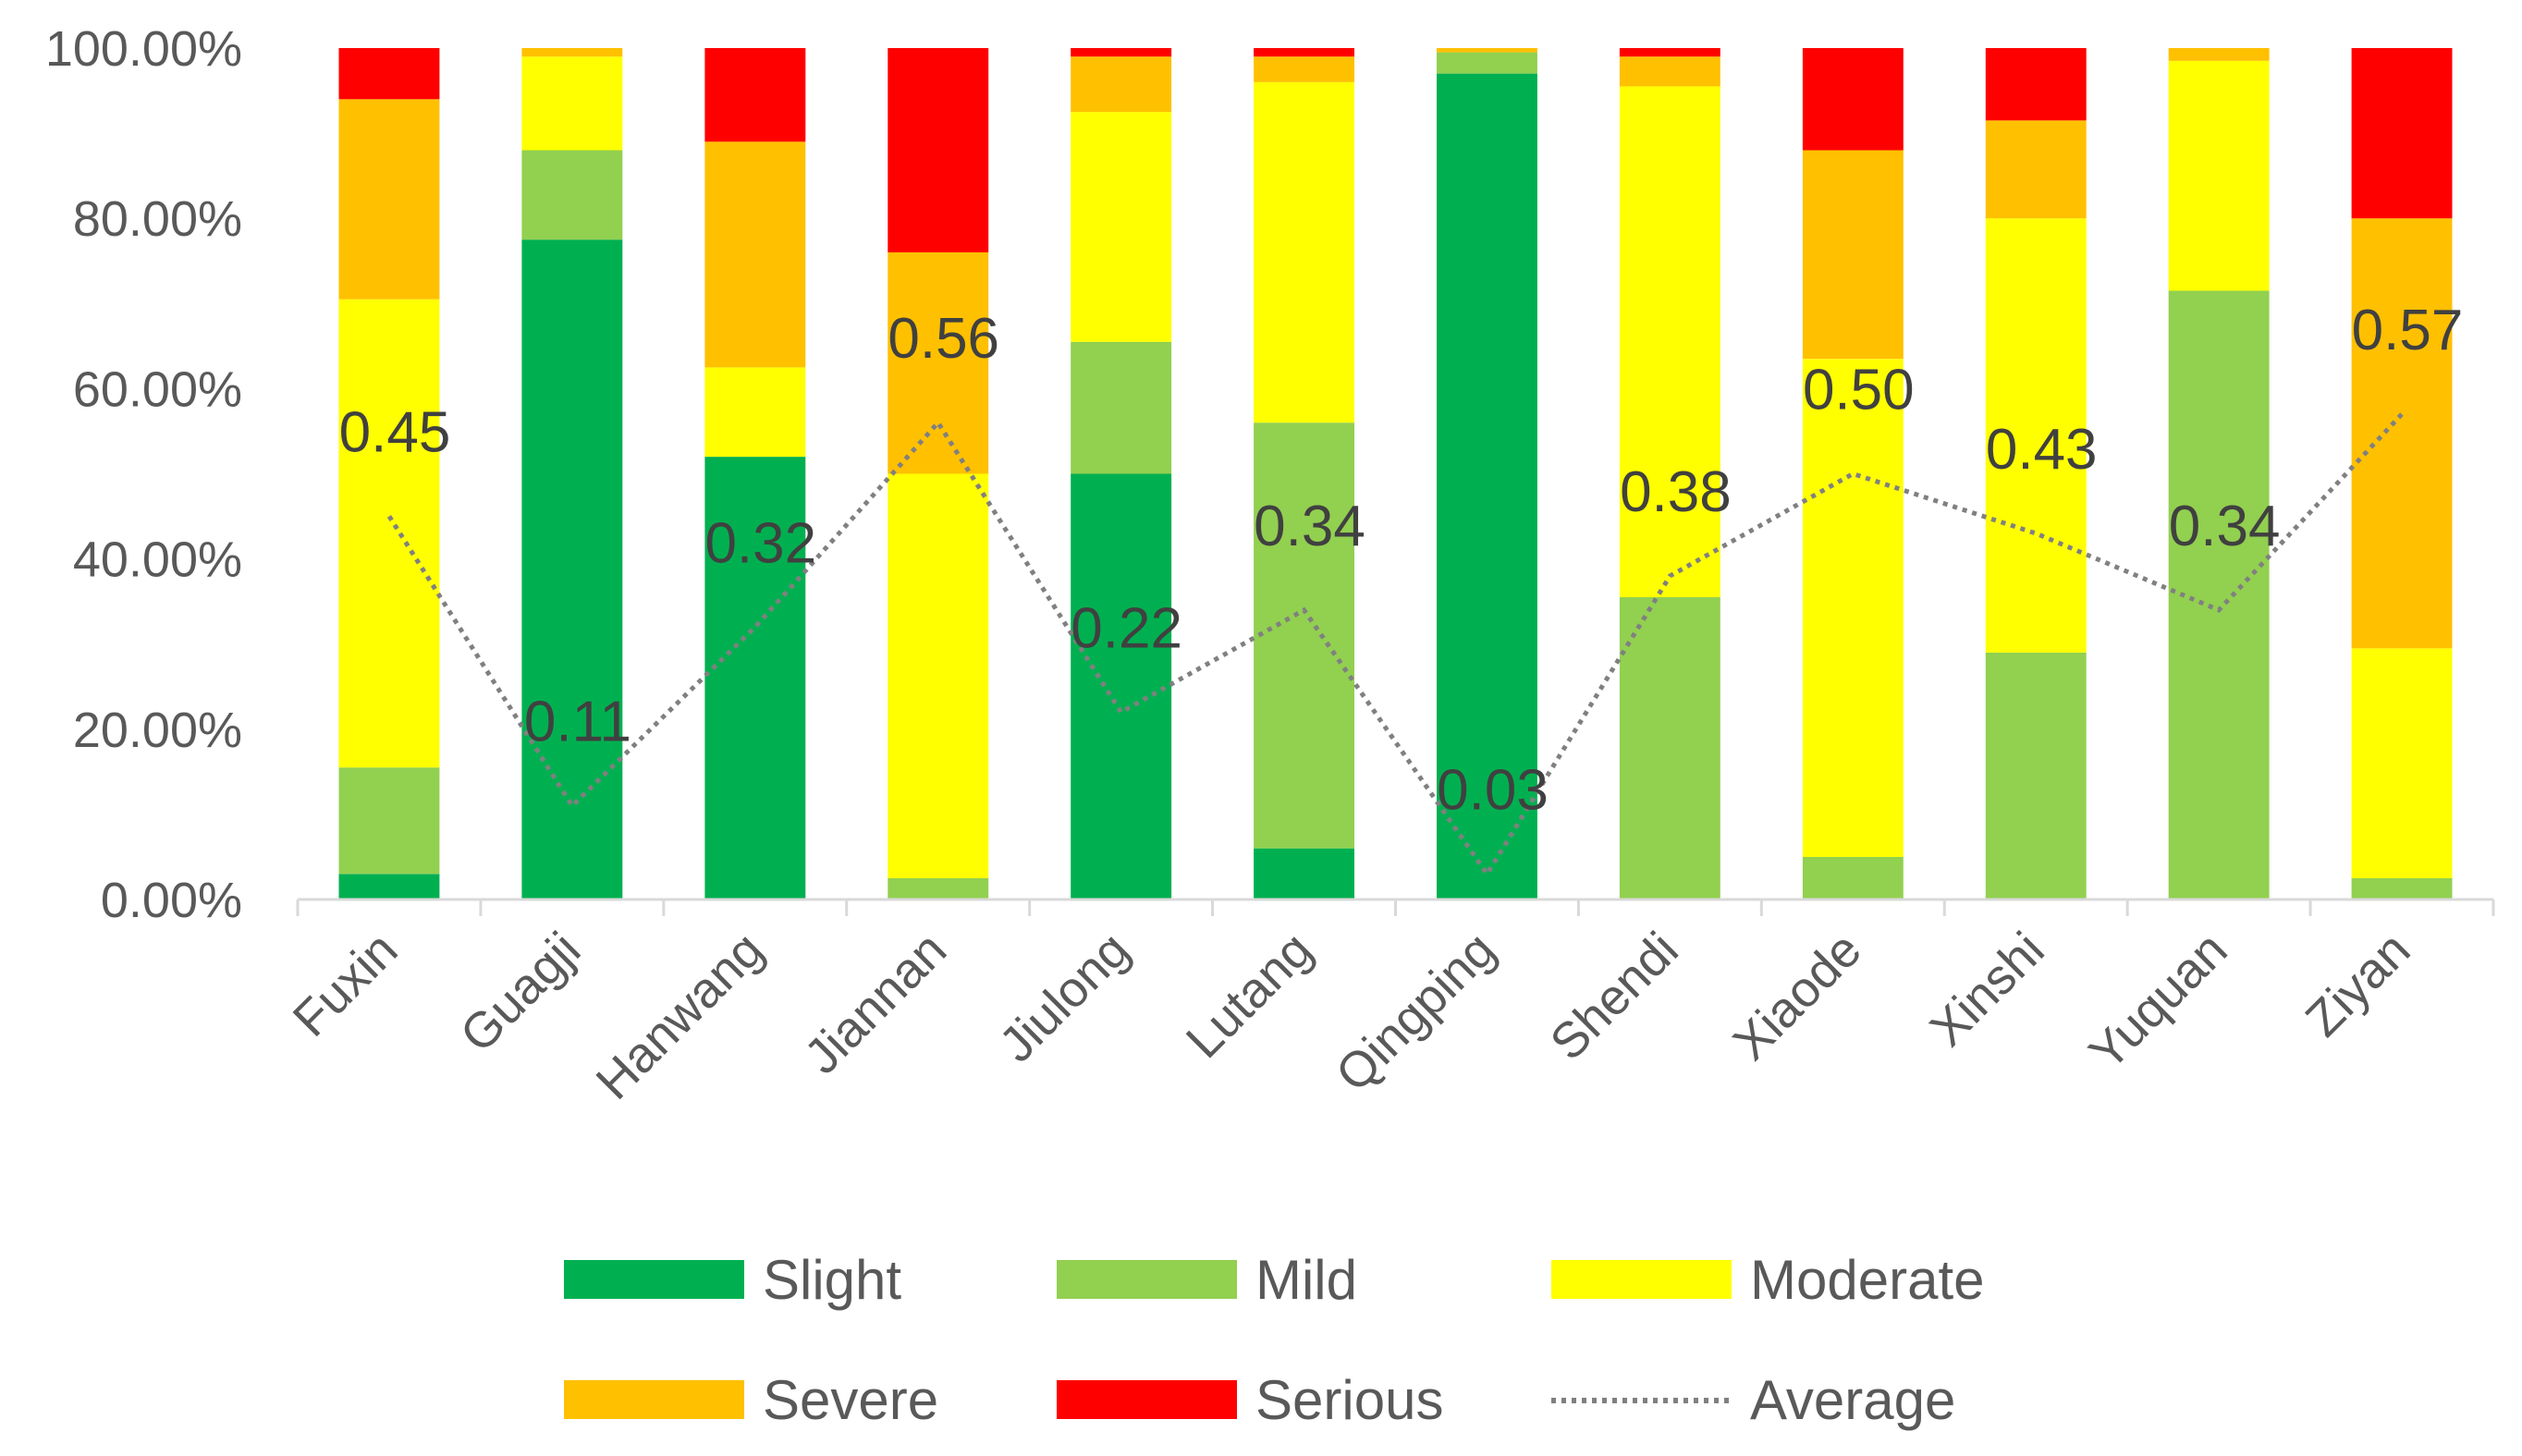  What do you see at coordinates (577, 722) in the screenshot?
I see `average-data-label-guagji: 0.11` at bounding box center [577, 722].